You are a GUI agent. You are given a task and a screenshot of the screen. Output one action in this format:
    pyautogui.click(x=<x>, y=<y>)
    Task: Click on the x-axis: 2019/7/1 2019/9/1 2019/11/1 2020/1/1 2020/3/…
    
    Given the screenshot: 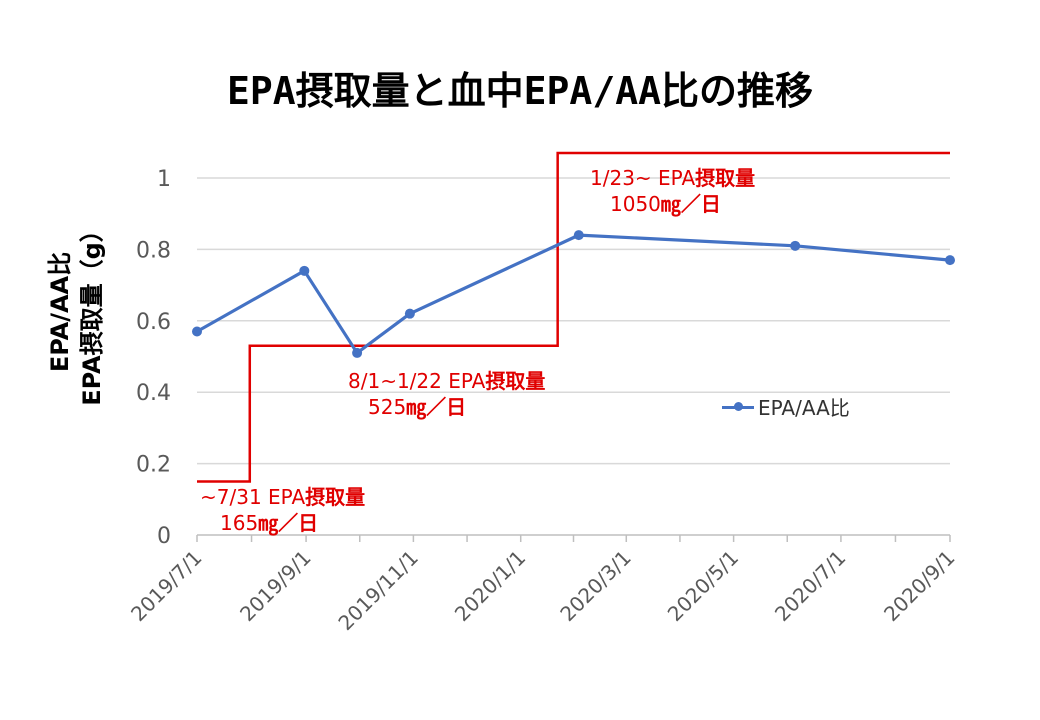 What is the action you would take?
    pyautogui.click(x=543, y=584)
    